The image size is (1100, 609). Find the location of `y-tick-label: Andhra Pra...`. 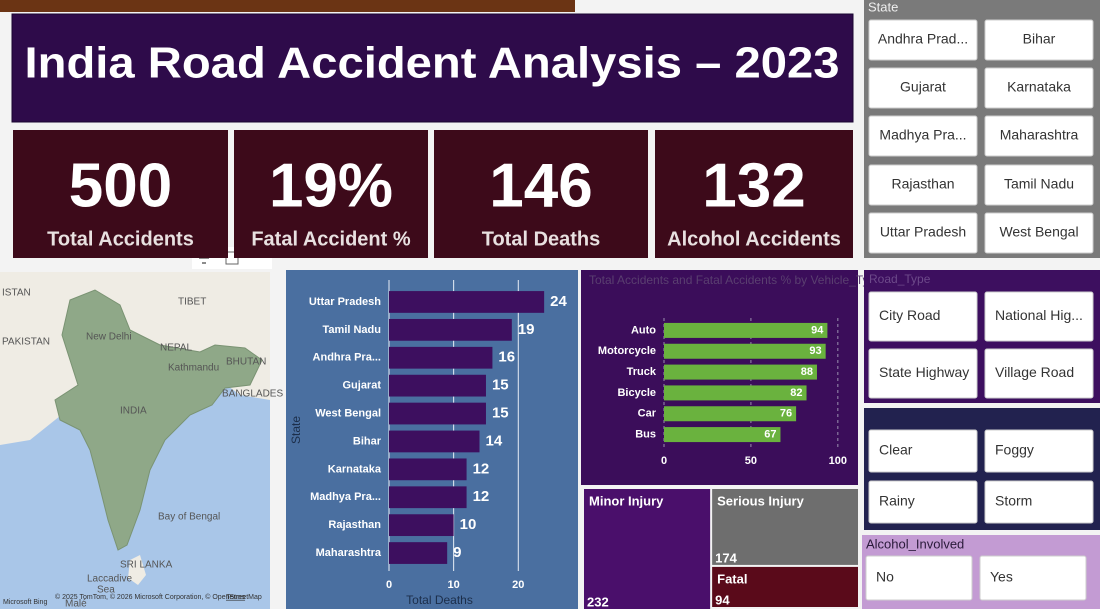

y-tick-label: Andhra Pra... is located at coordinates (347, 358).